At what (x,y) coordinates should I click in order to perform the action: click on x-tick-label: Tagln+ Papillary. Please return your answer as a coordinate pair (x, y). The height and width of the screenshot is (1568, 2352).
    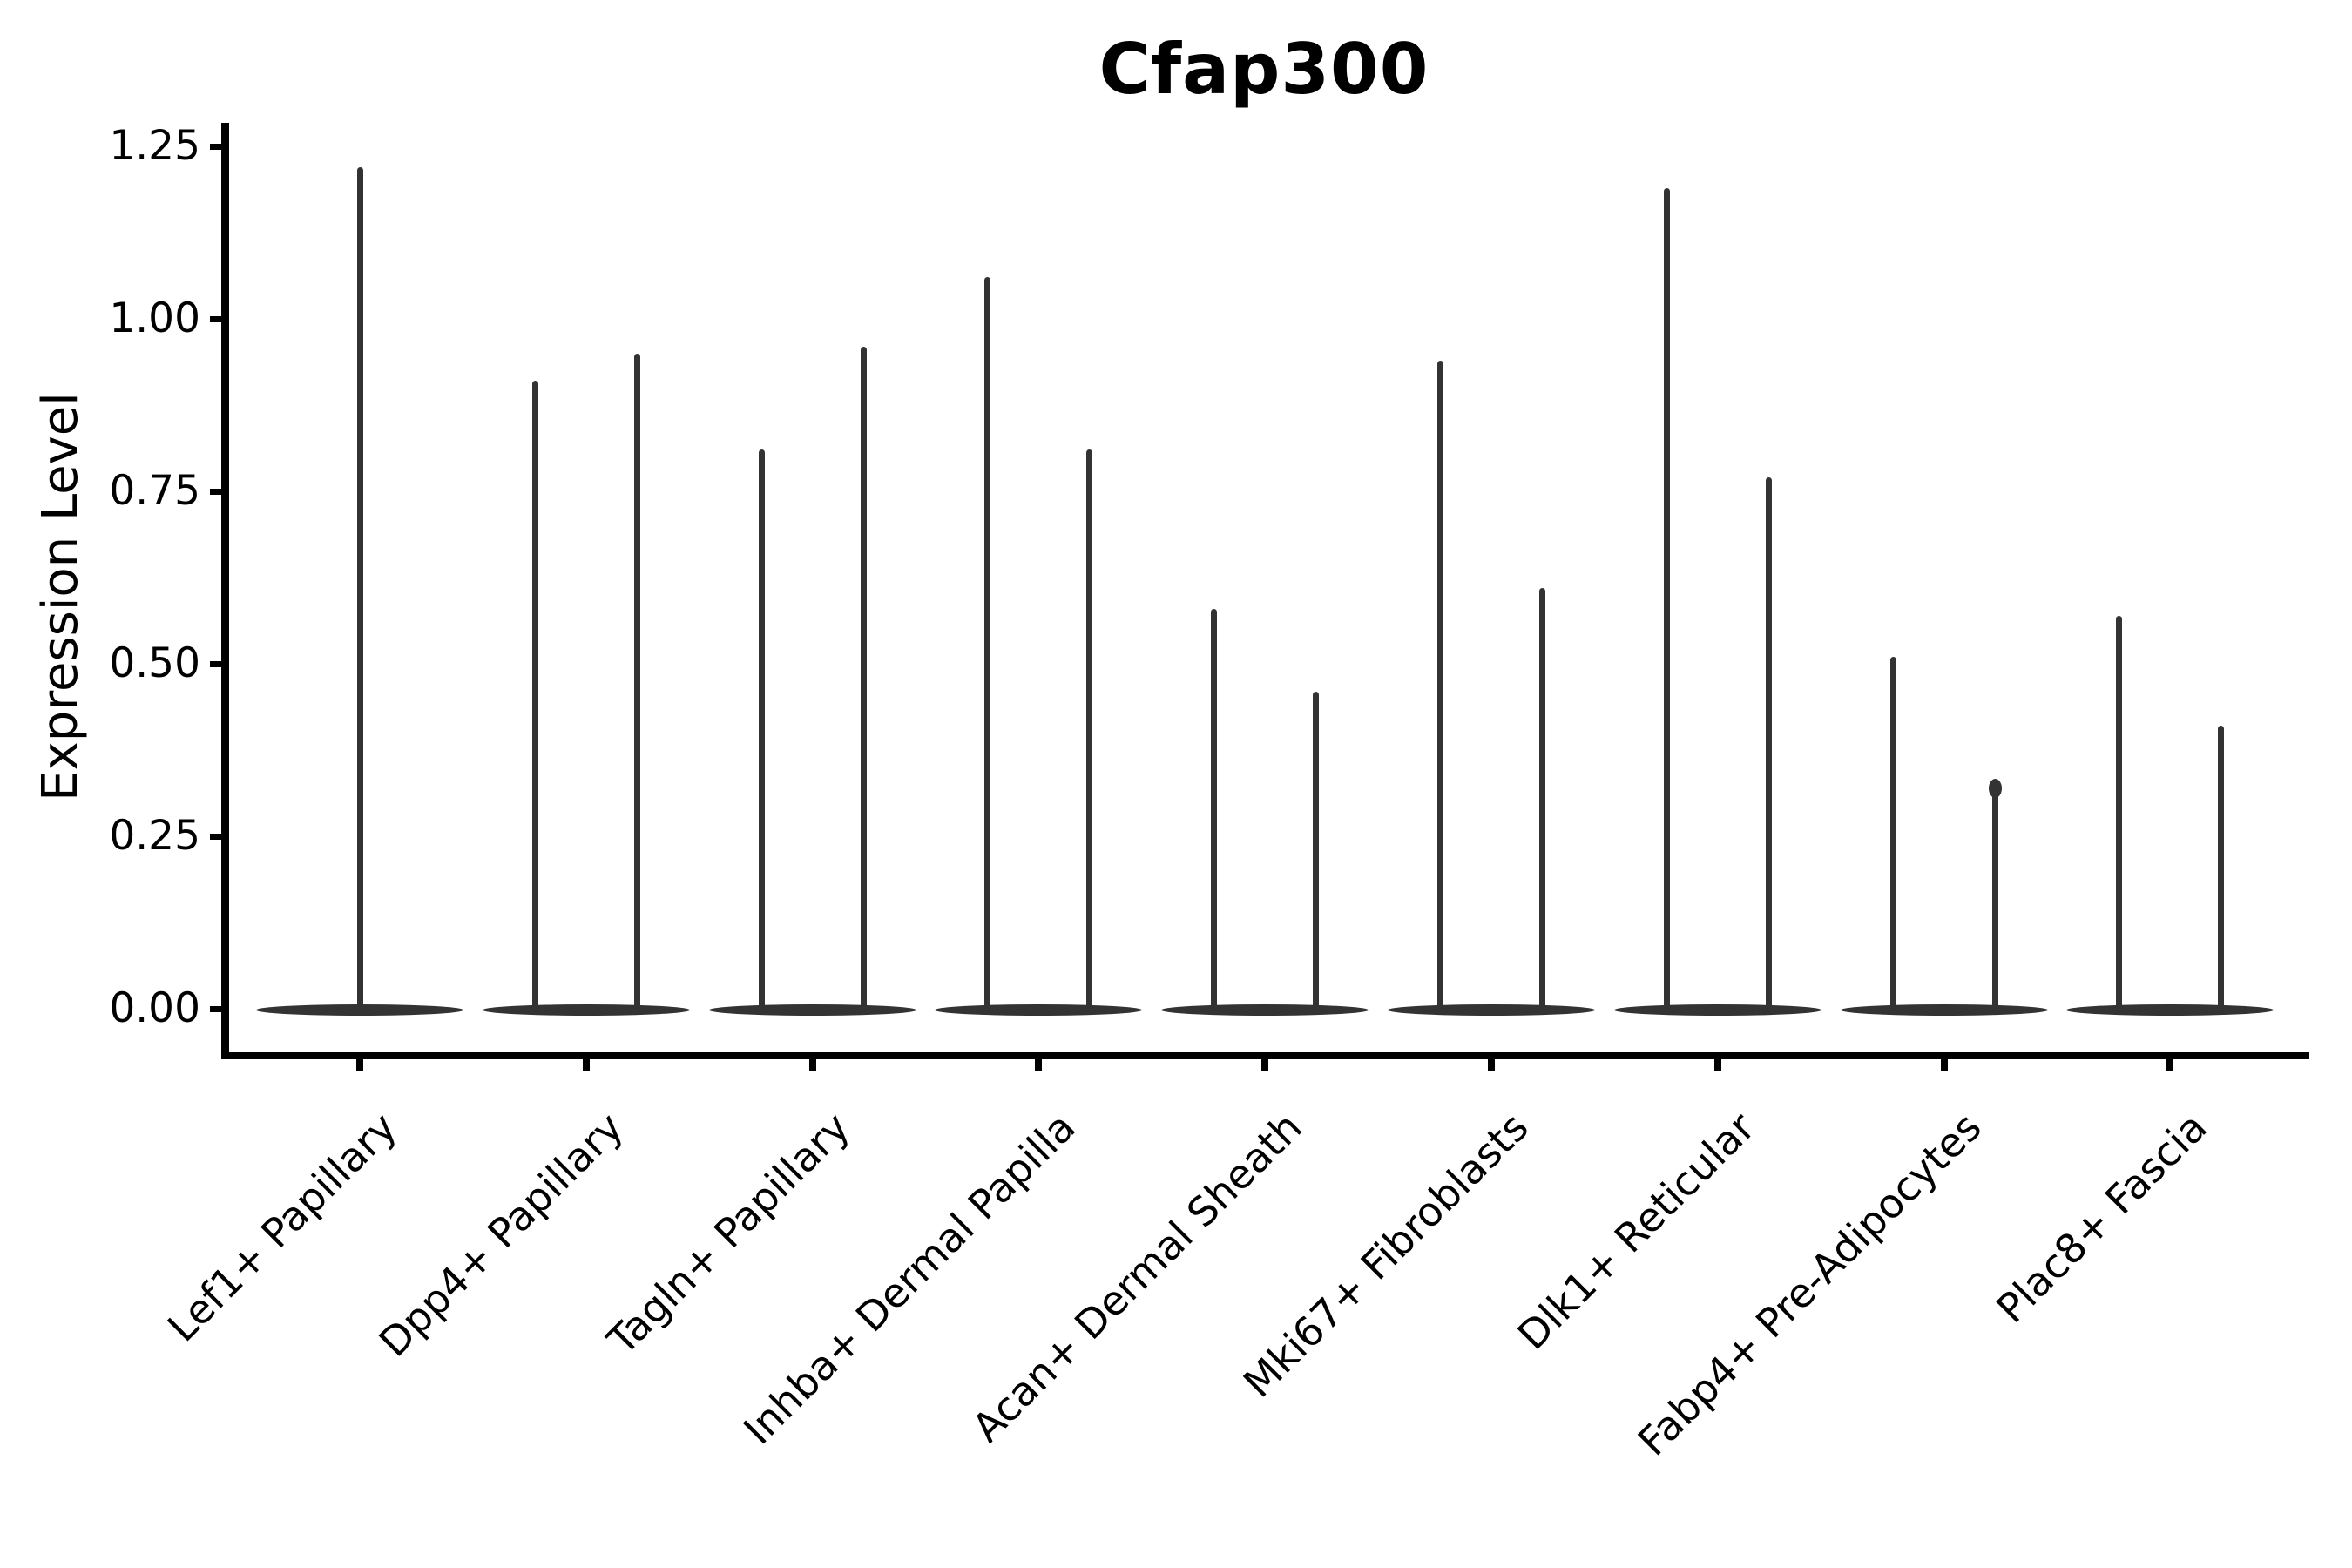
    Looking at the image, I should click on (728, 1233).